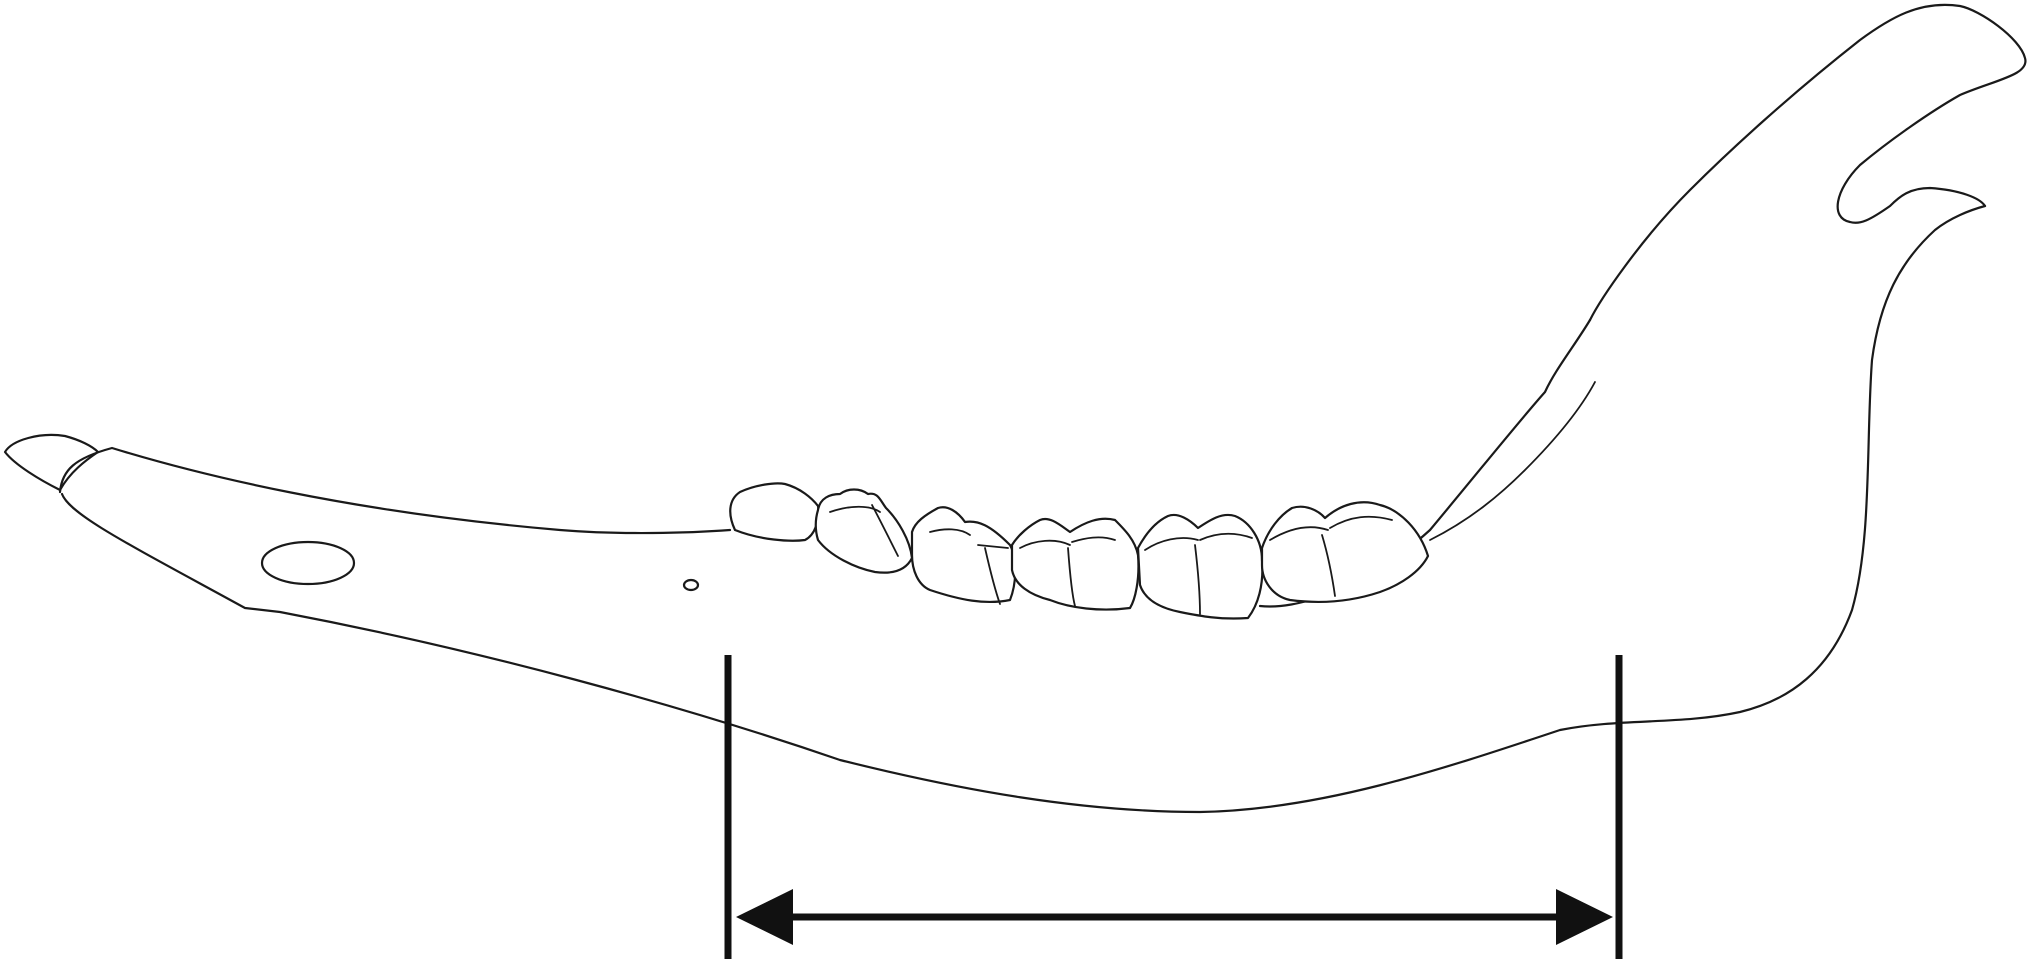  I want to click on incisor, so click(51, 462).